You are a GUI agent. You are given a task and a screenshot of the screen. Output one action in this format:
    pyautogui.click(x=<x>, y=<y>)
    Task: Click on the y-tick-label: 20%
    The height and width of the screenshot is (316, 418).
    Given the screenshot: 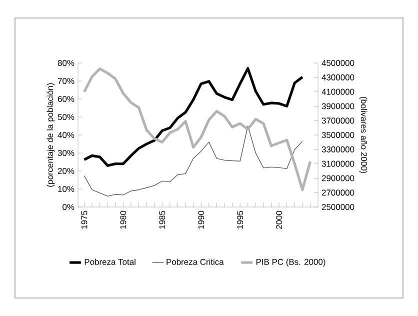 What is the action you would take?
    pyautogui.click(x=66, y=171)
    